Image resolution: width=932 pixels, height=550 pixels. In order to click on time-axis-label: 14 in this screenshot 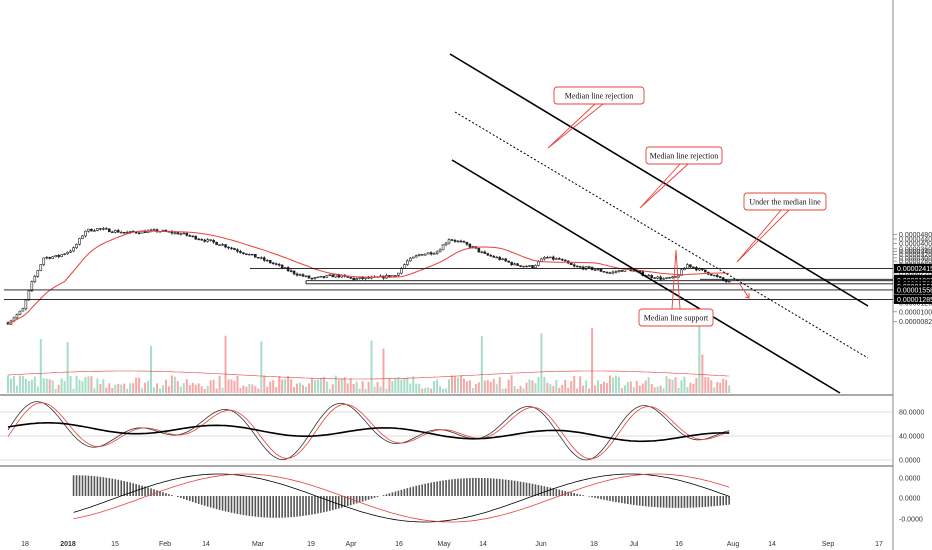, I will do `click(772, 544)`.